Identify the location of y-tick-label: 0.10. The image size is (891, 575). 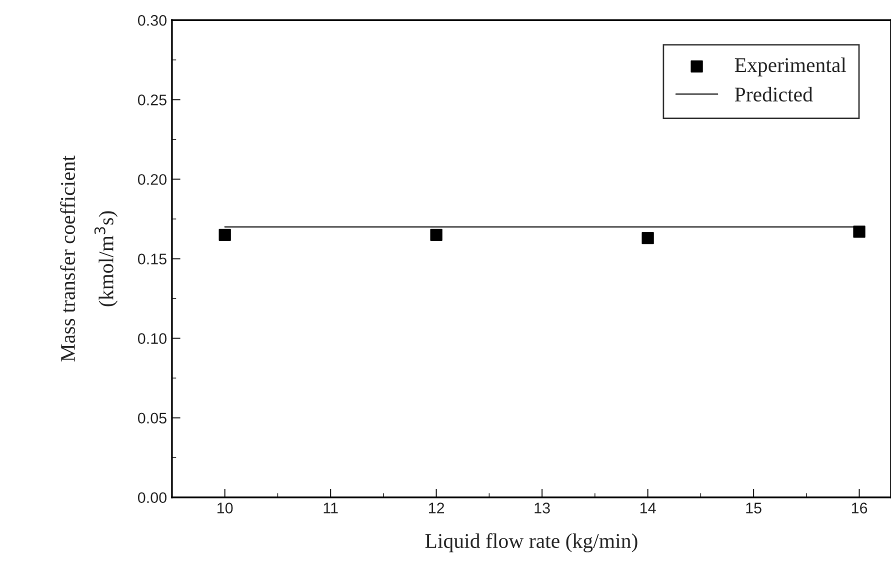
(152, 338).